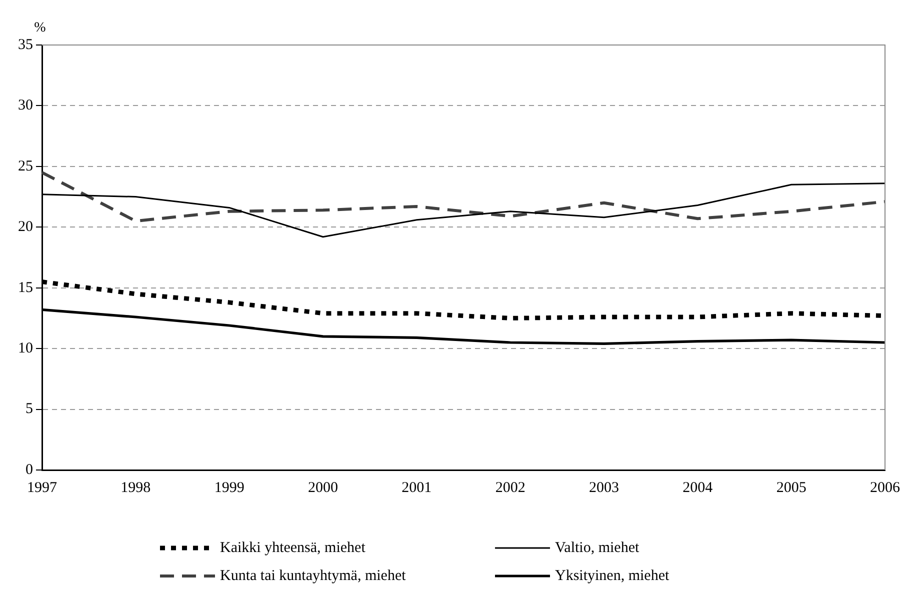  I want to click on x-tick-label: 1999, so click(229, 488).